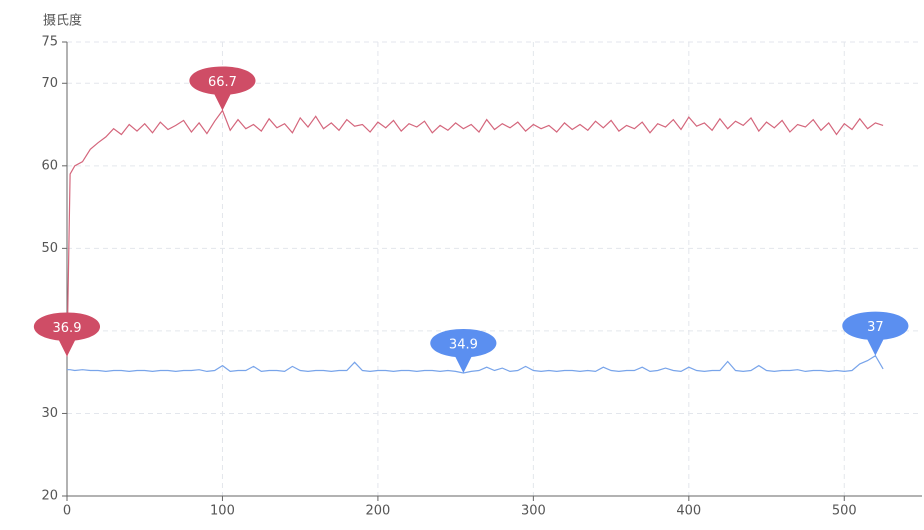 The width and height of the screenshot is (924, 530). I want to click on x-tick-label: 0, so click(67, 511).